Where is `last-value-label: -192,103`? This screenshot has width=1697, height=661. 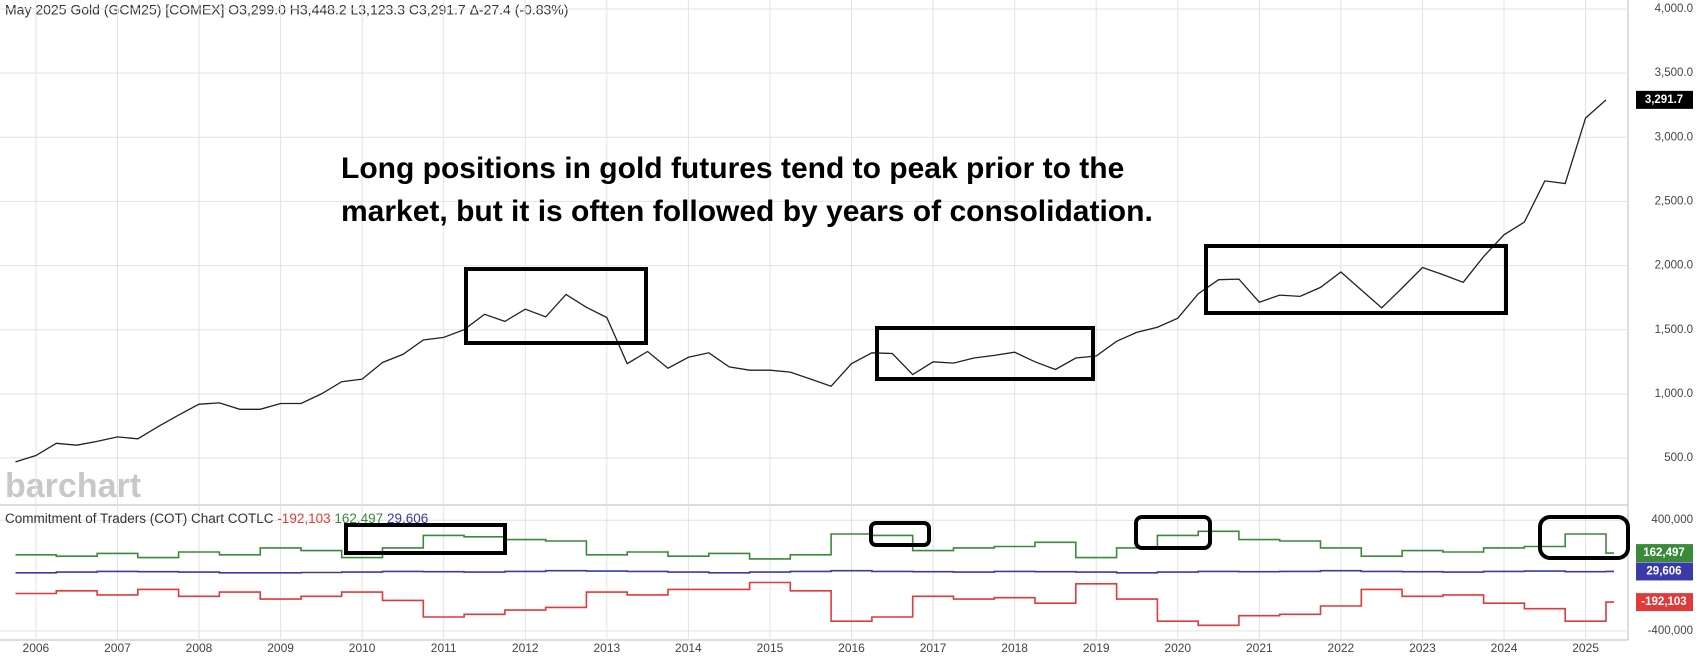 last-value-label: -192,103 is located at coordinates (1663, 602).